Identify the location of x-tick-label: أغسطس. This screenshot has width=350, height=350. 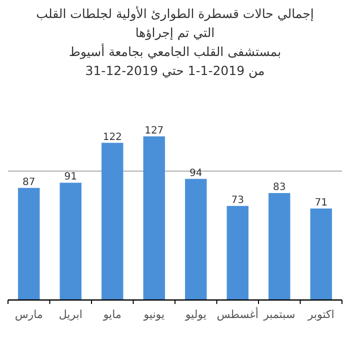
(237, 314).